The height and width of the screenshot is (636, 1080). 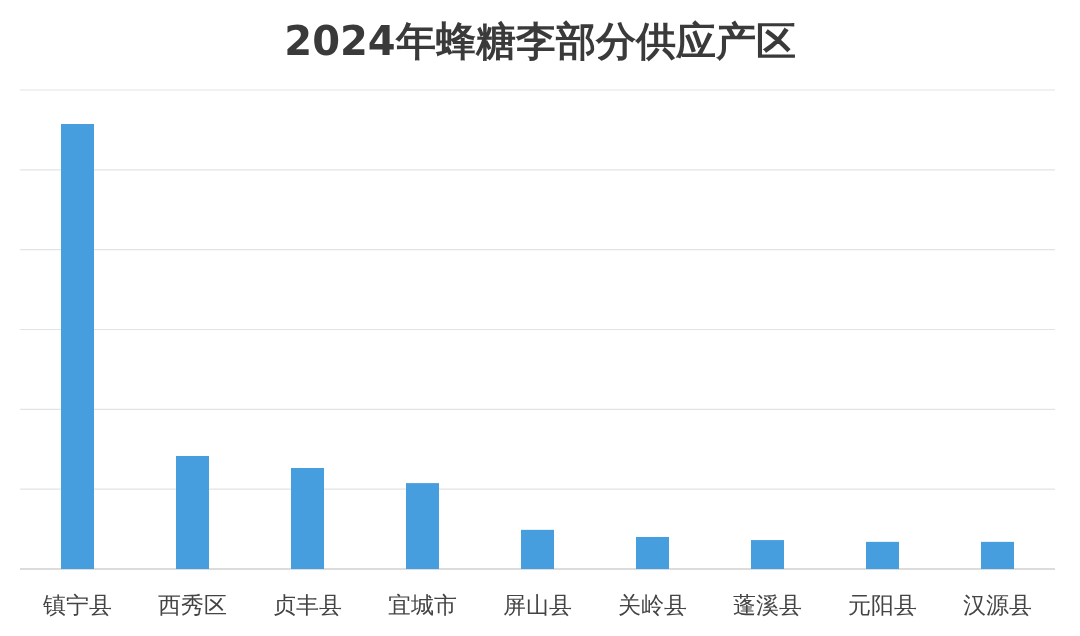 What do you see at coordinates (77, 605) in the screenshot?
I see `x-tick-label: 镇宁县` at bounding box center [77, 605].